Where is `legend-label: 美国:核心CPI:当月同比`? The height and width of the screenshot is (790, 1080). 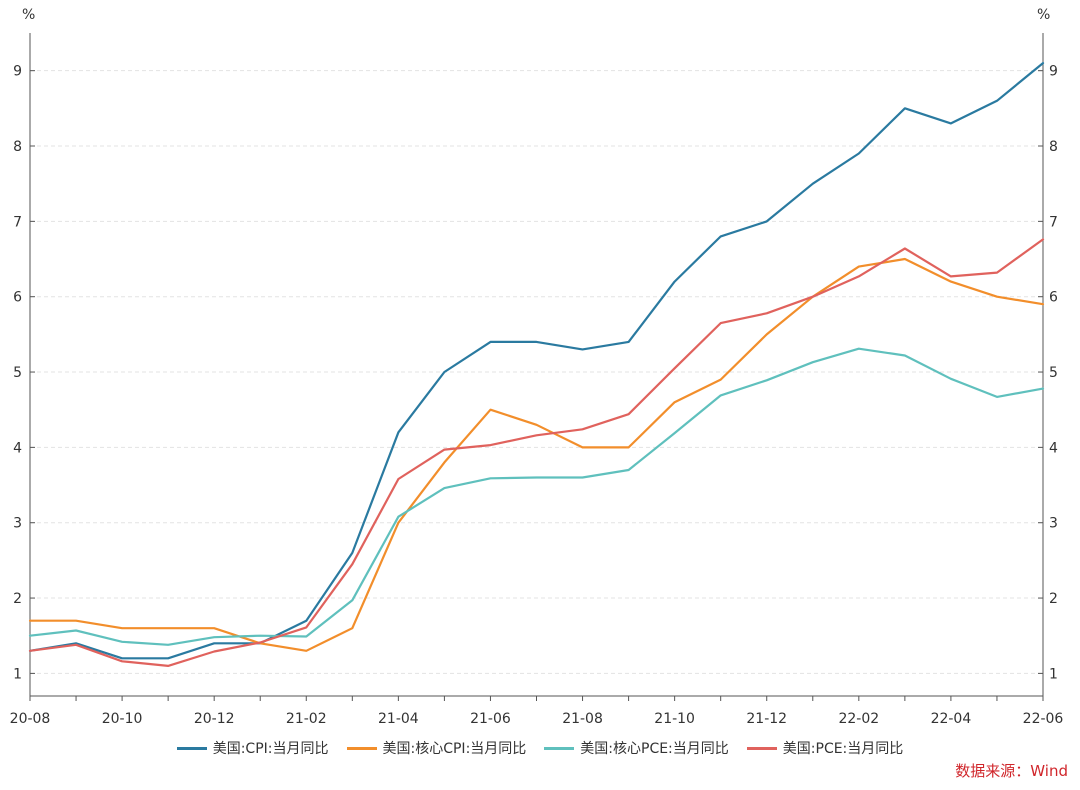 legend-label: 美国:核心CPI:当月同比 is located at coordinates (454, 749).